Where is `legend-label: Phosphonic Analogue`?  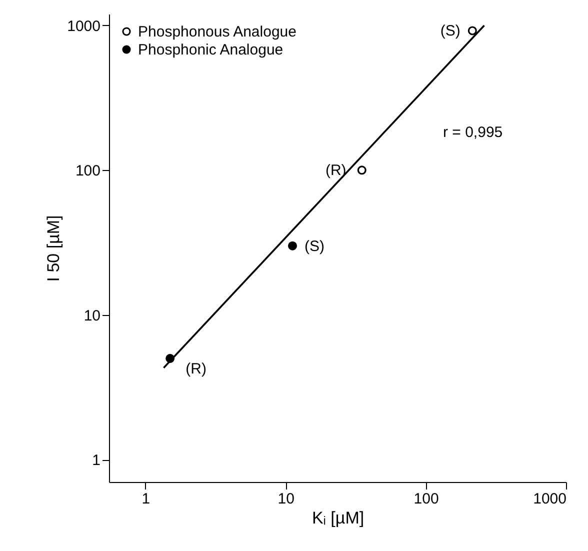 legend-label: Phosphonic Analogue is located at coordinates (211, 50).